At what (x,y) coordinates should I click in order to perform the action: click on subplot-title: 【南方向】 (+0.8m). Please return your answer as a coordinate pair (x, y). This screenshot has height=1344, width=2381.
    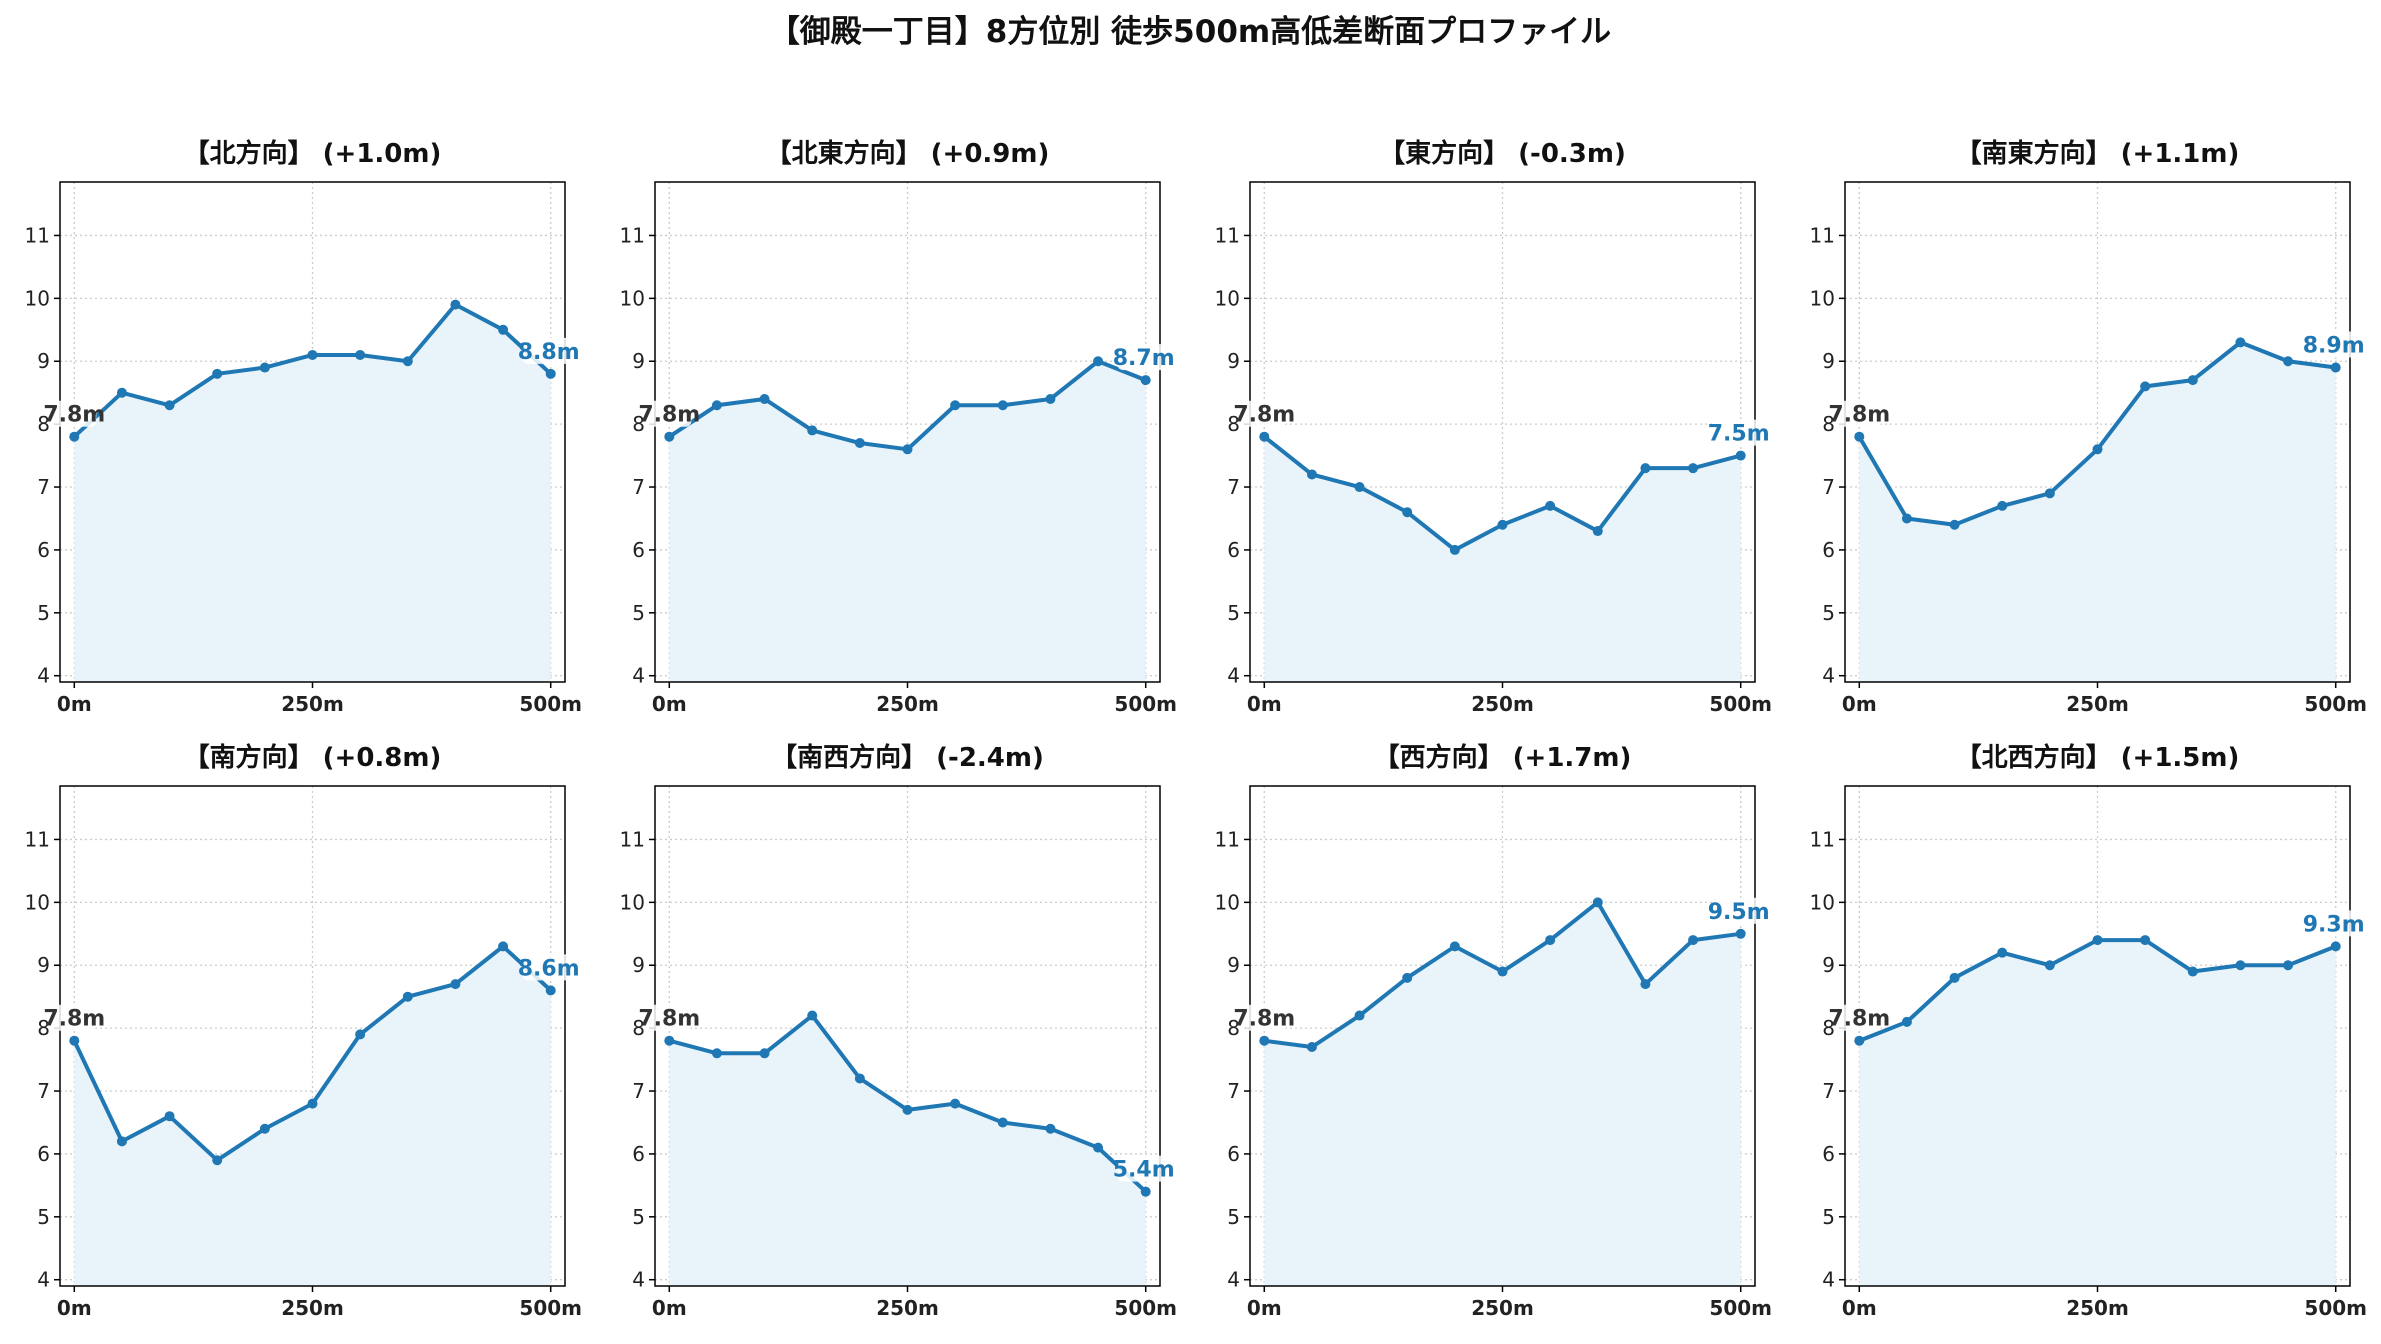
    Looking at the image, I should click on (313, 757).